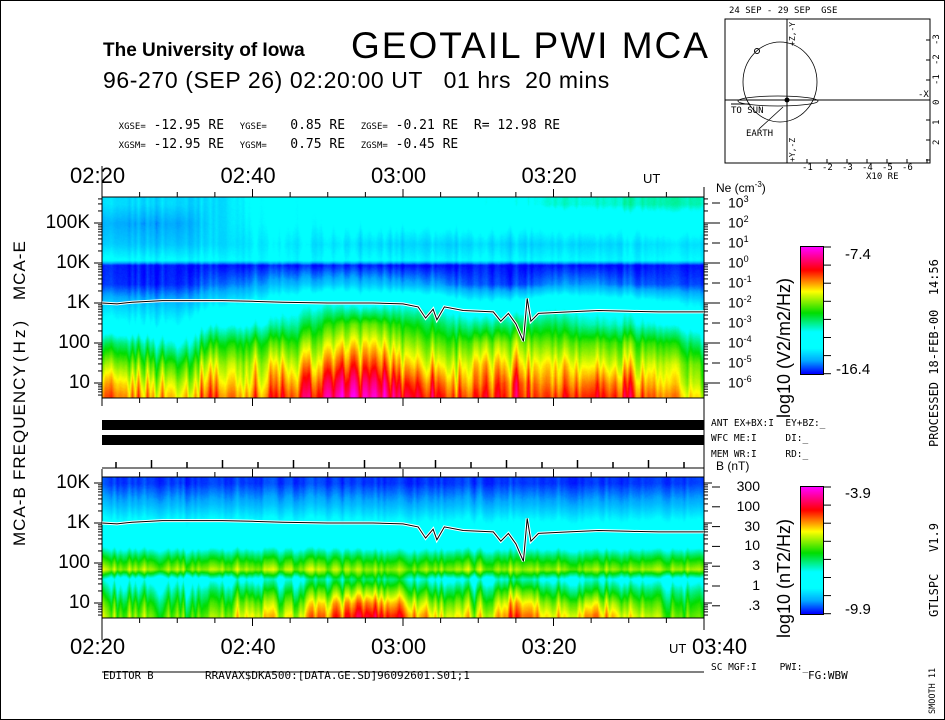 Image resolution: width=945 pixels, height=720 pixels. Describe the element at coordinates (768, 423) in the screenshot. I see `status-ant: ANT EX+BX:I EY+BZ:_` at that location.